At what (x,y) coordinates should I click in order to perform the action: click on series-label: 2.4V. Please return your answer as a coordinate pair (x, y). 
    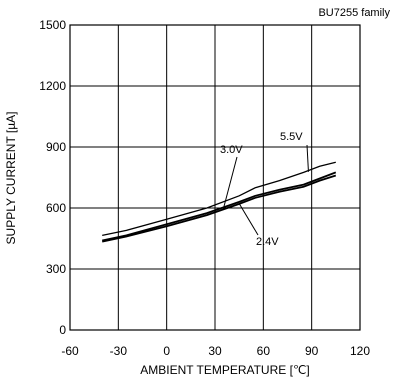
    Looking at the image, I should click on (267, 242).